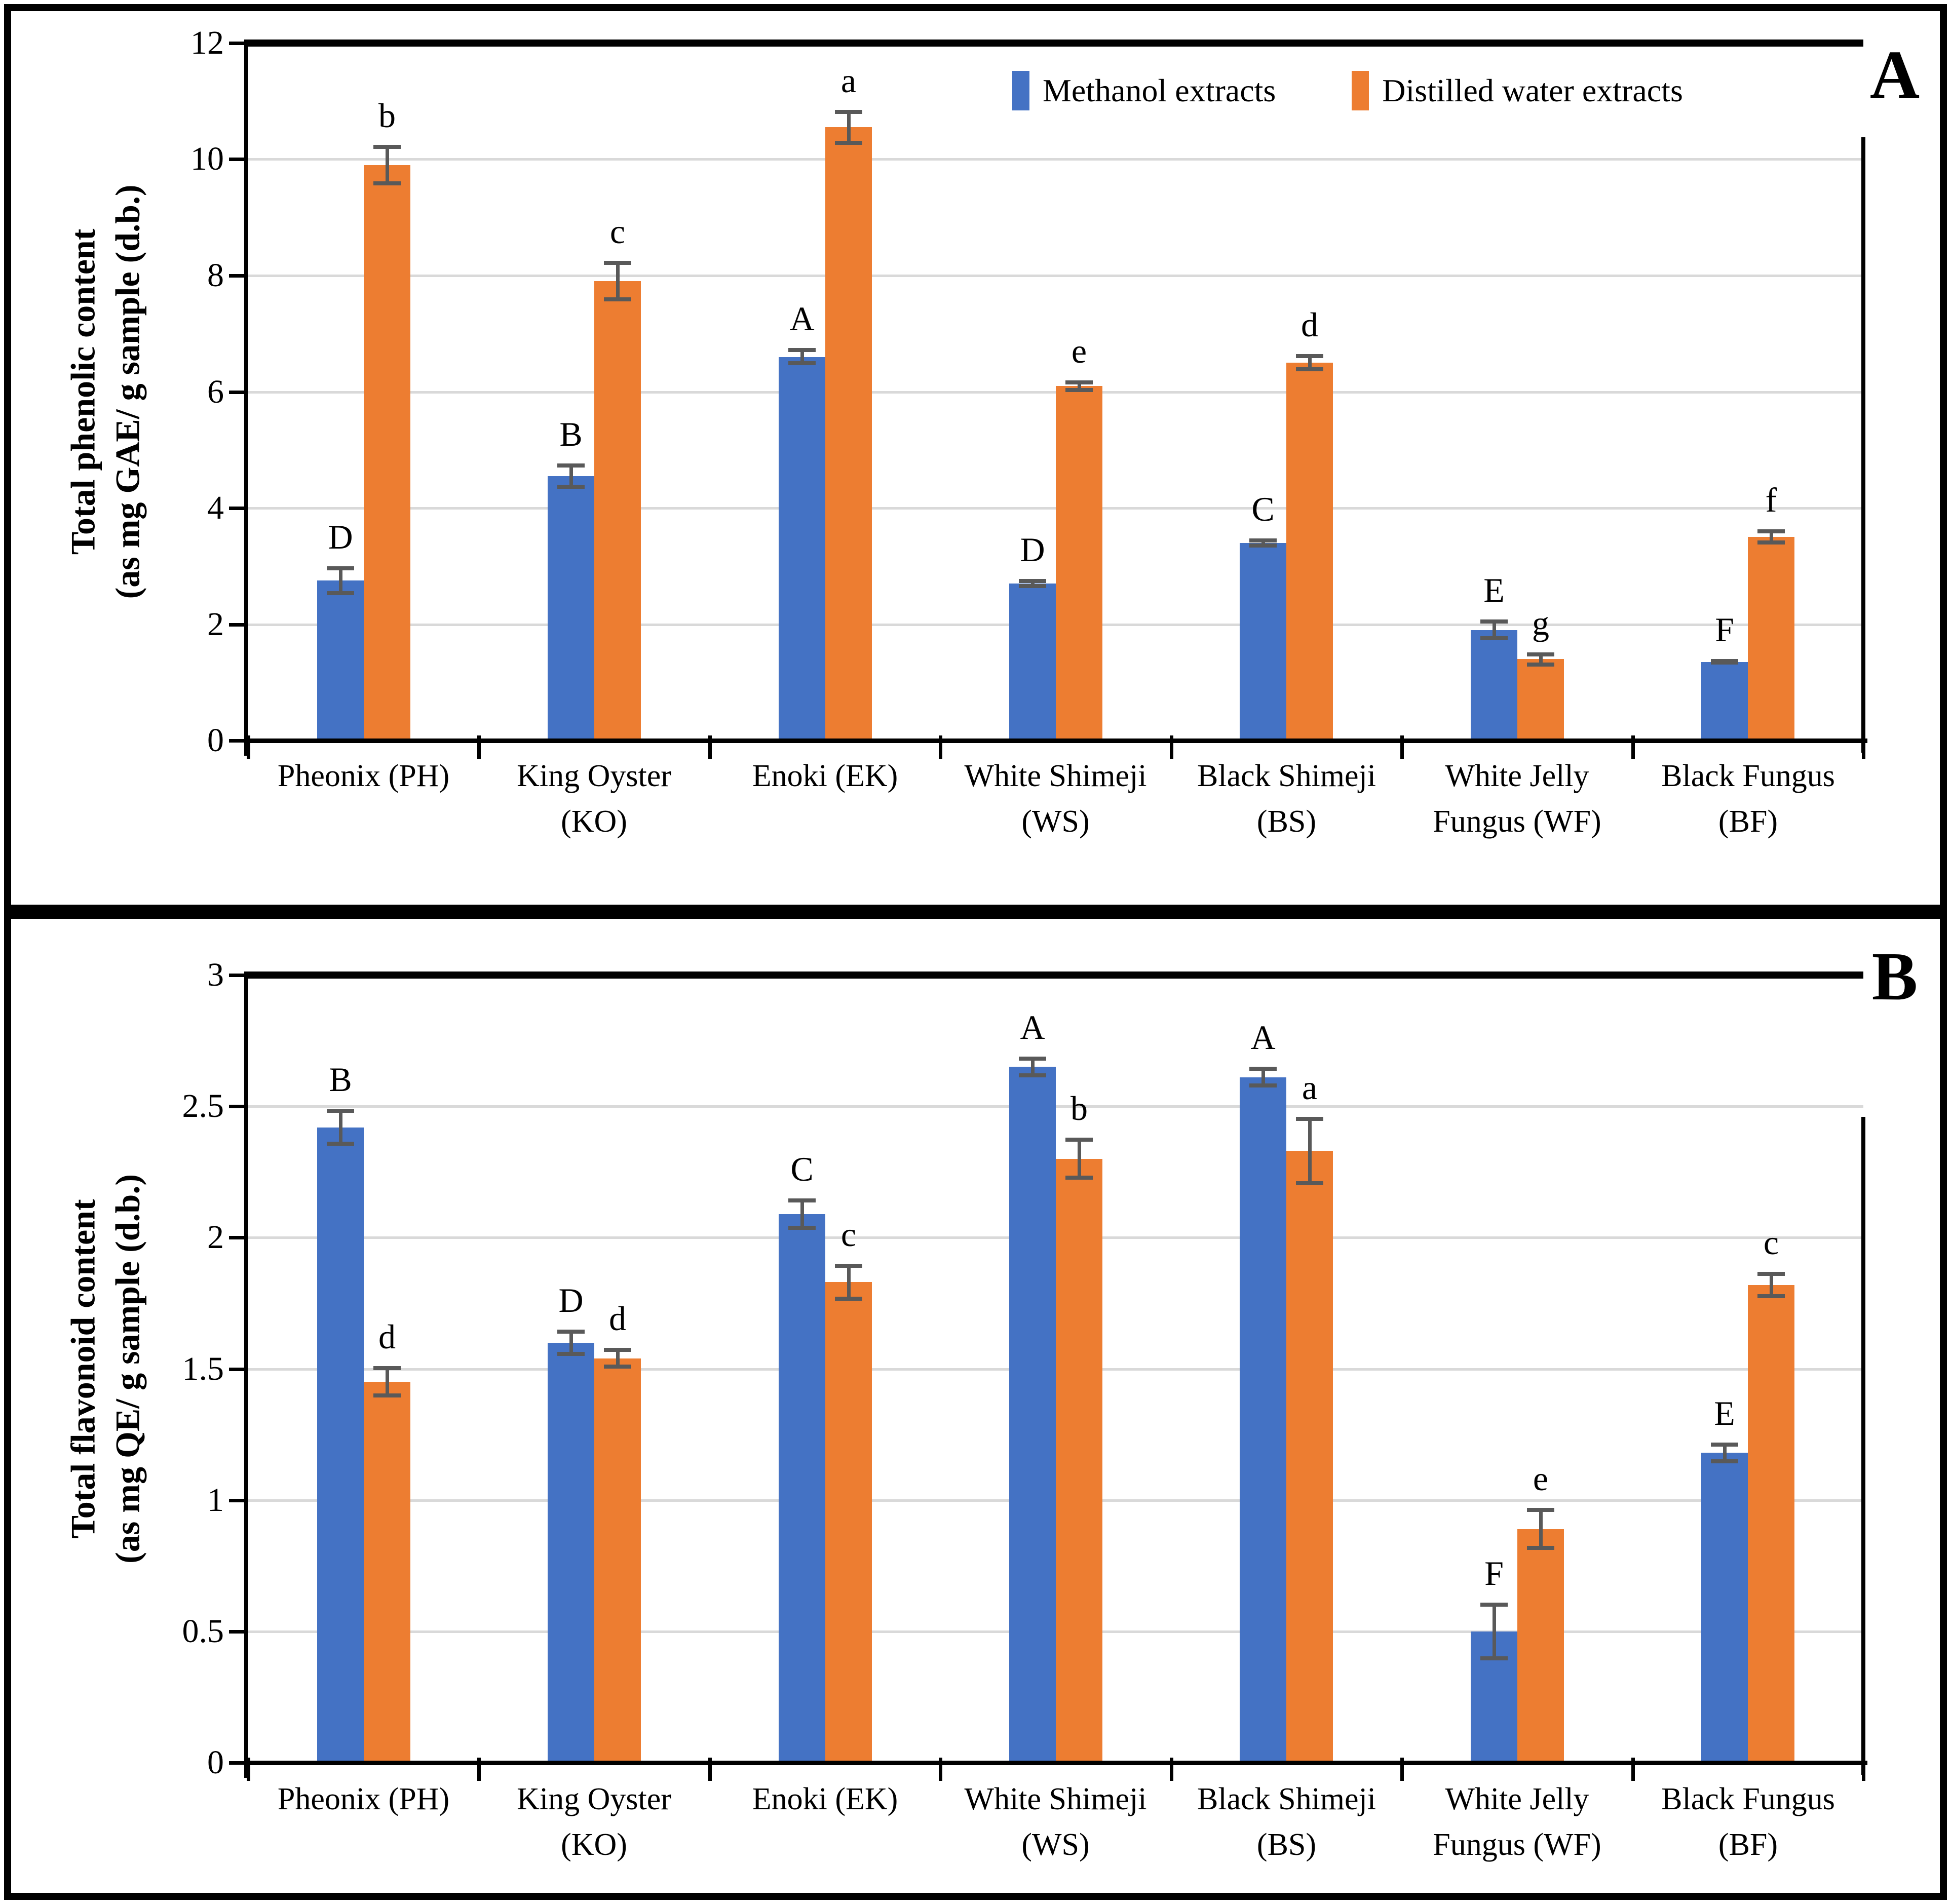  What do you see at coordinates (802, 318) in the screenshot?
I see `significance-letter-methanol-EK: A` at bounding box center [802, 318].